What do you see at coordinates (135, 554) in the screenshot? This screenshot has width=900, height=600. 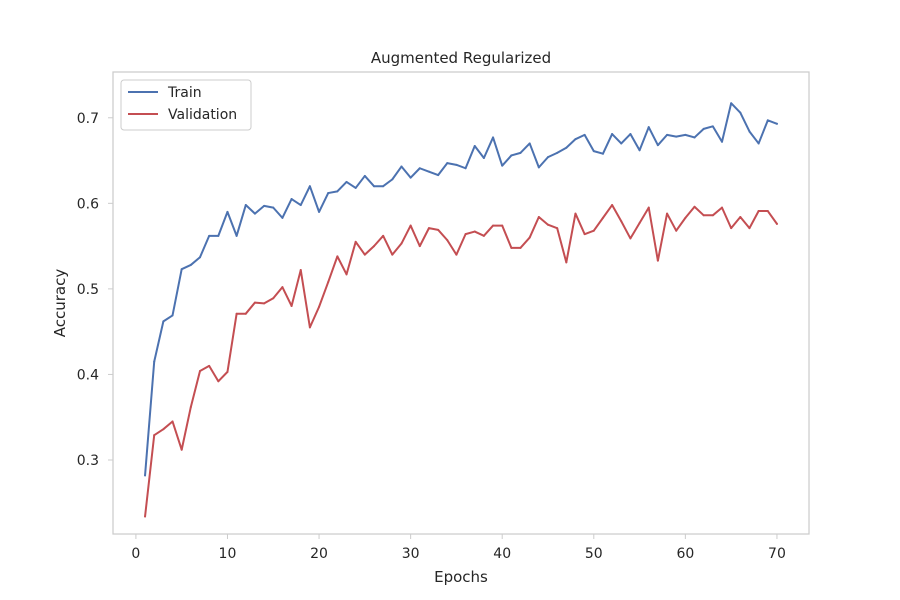 I see `x-tick-label: 0` at bounding box center [135, 554].